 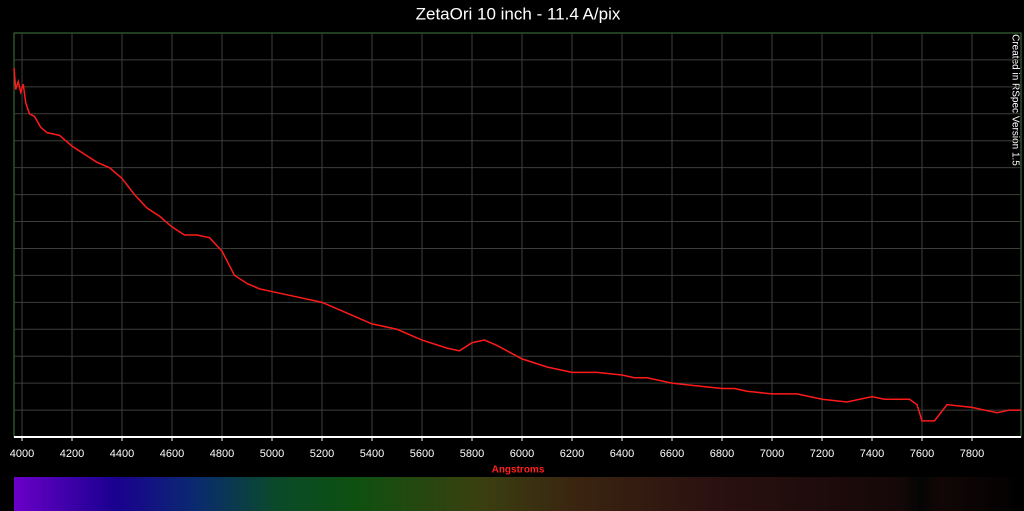 I want to click on x-tick-label: 5200, so click(x=322, y=454).